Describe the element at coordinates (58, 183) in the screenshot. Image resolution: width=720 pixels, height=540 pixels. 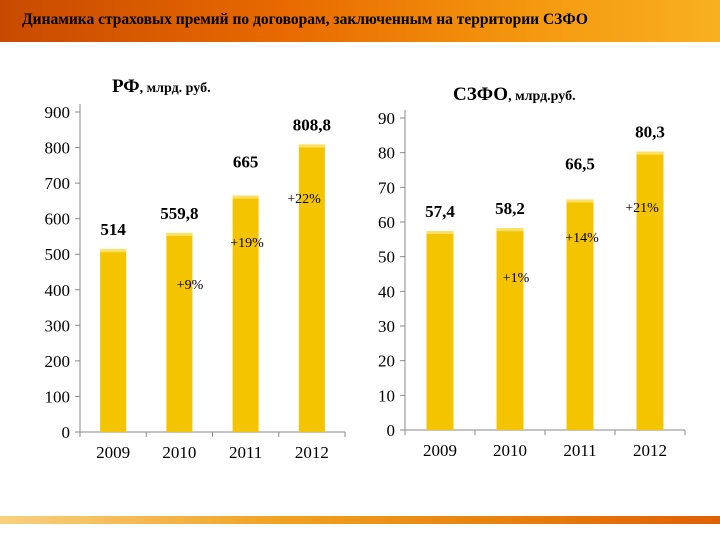
I see `y-tick-label: 700` at that location.